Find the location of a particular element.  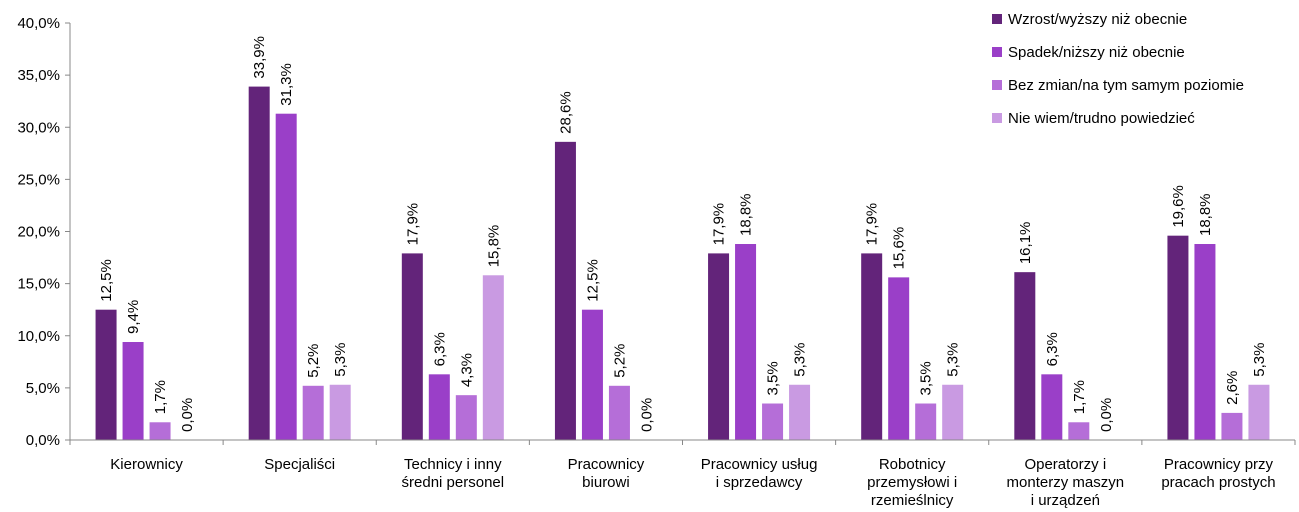

x-tick-label: Pracownicy is located at coordinates (606, 464).